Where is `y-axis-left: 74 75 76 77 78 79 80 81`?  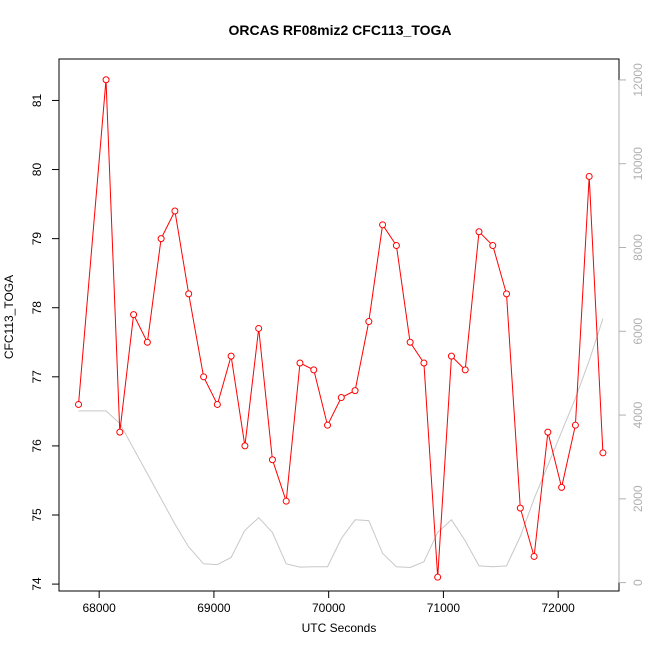
y-axis-left: 74 75 76 77 78 79 80 81 is located at coordinates (45, 342).